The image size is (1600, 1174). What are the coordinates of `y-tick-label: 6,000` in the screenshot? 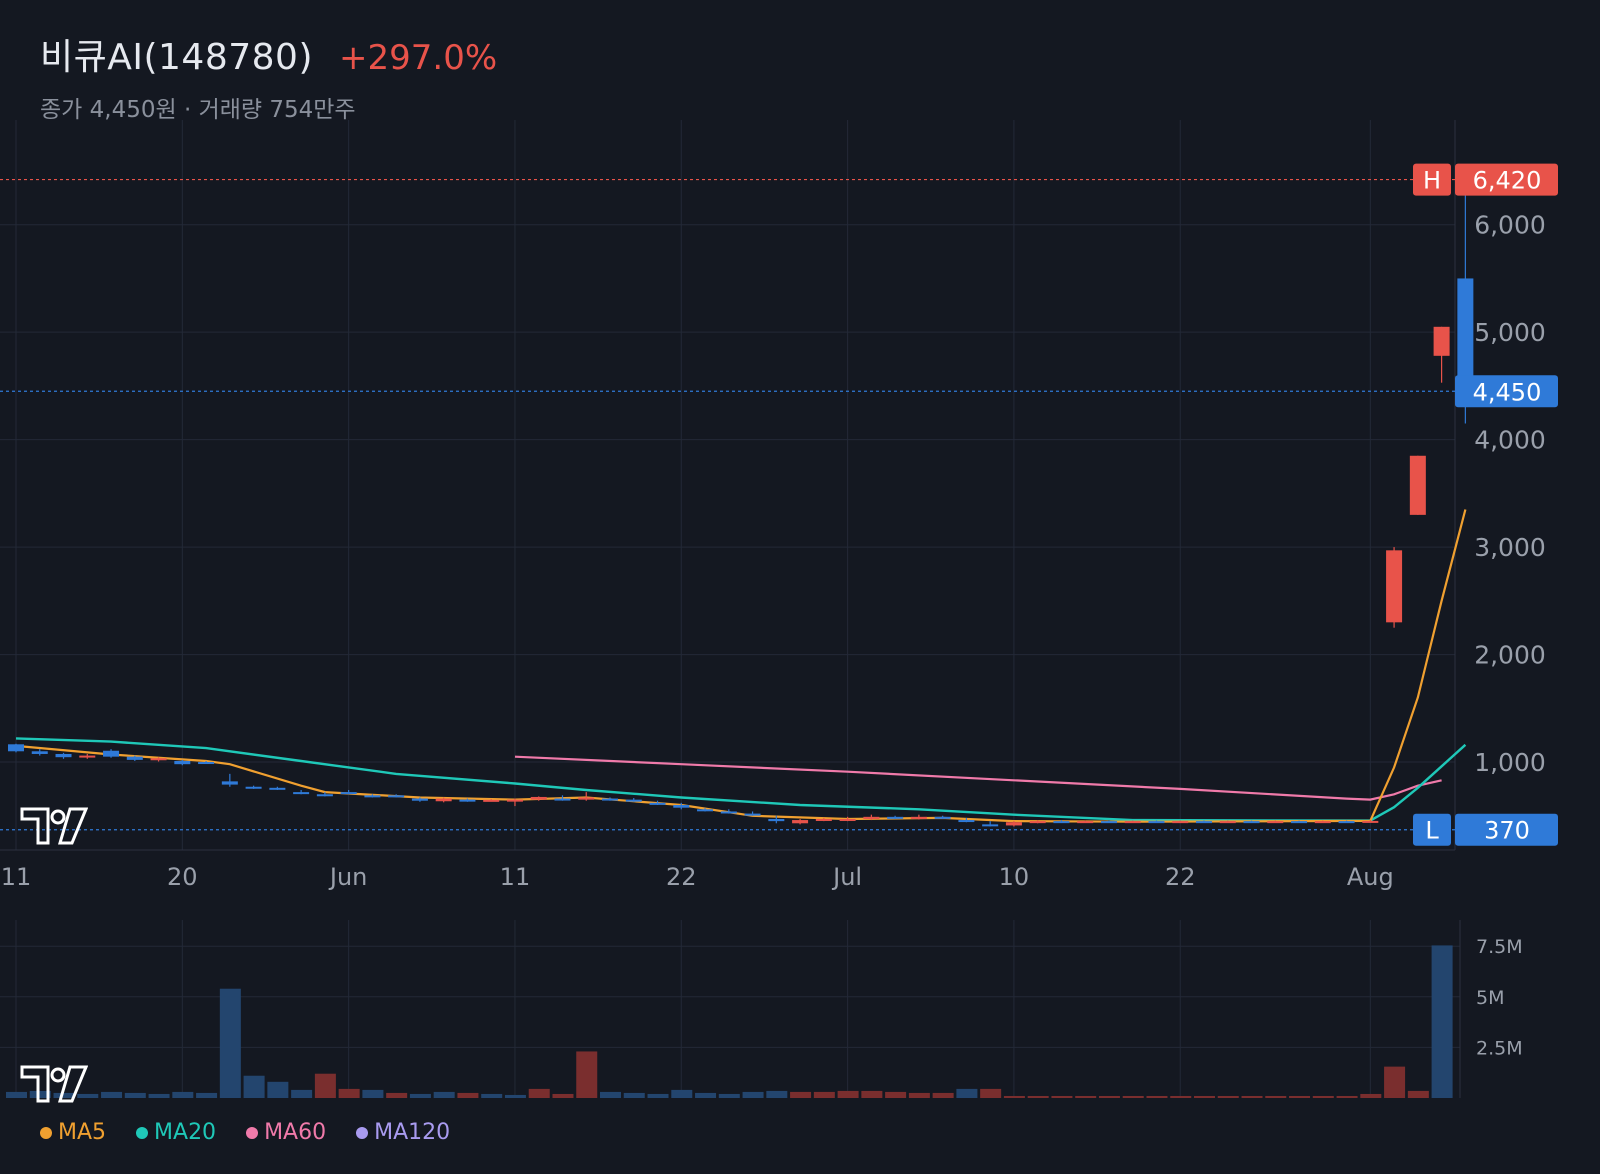 It's located at (1510, 225).